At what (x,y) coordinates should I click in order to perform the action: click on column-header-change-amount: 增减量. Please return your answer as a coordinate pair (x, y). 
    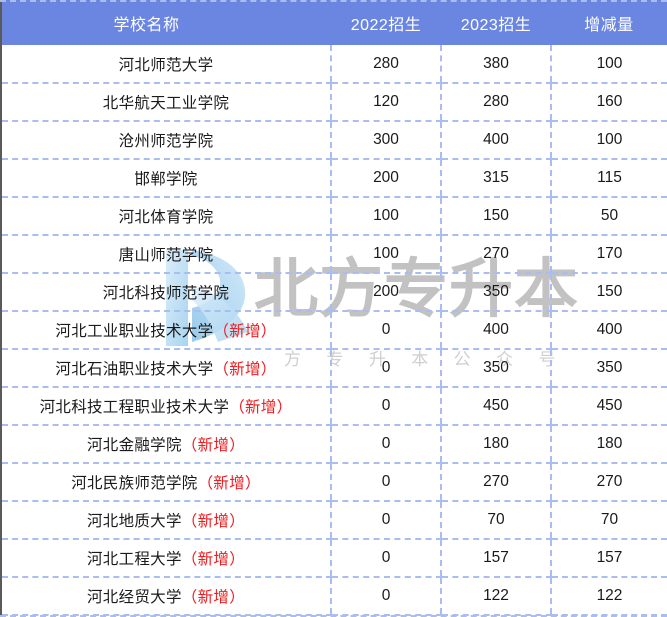
    Looking at the image, I should click on (609, 22).